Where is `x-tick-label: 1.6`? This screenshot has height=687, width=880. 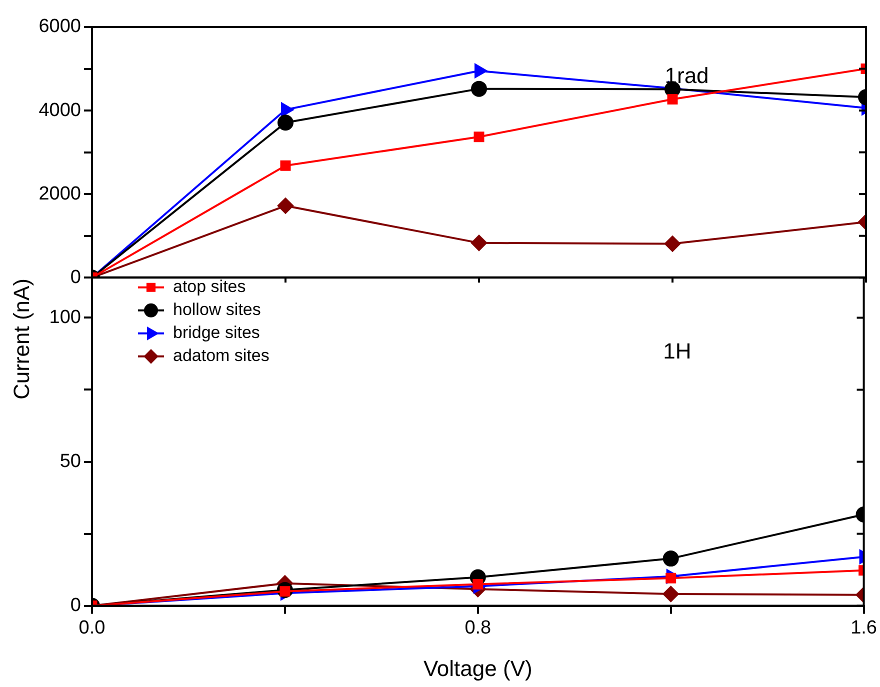
x-tick-label: 1.6 is located at coordinates (864, 627).